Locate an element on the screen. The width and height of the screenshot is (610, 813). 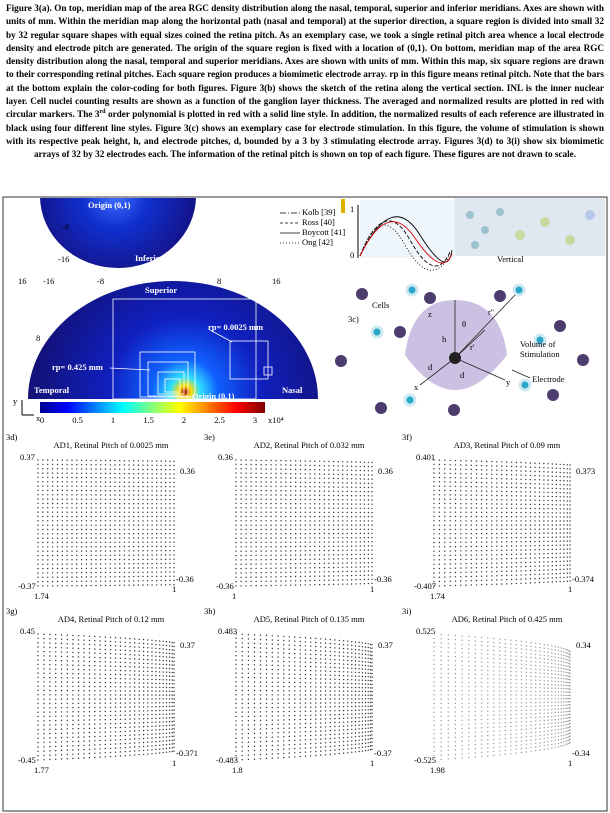
colorbar-tick: 1.5 is located at coordinates (148, 420).